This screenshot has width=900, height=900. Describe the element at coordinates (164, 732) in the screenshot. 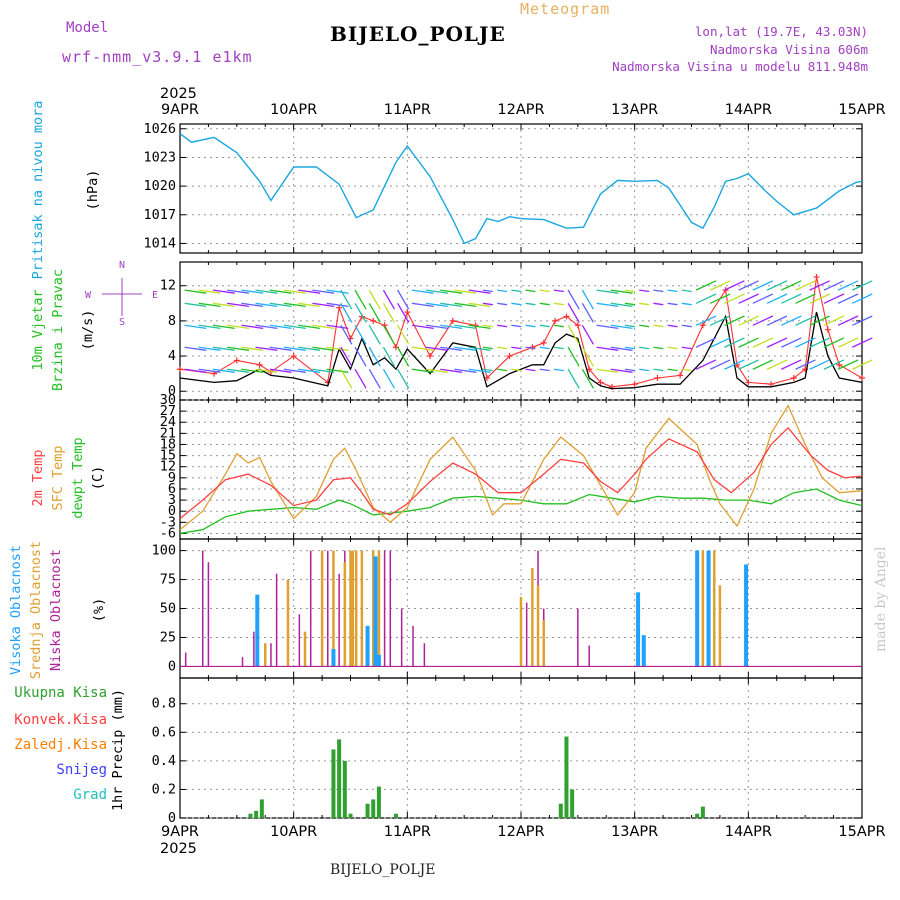

I see `y-tick-label: 0.6` at that location.